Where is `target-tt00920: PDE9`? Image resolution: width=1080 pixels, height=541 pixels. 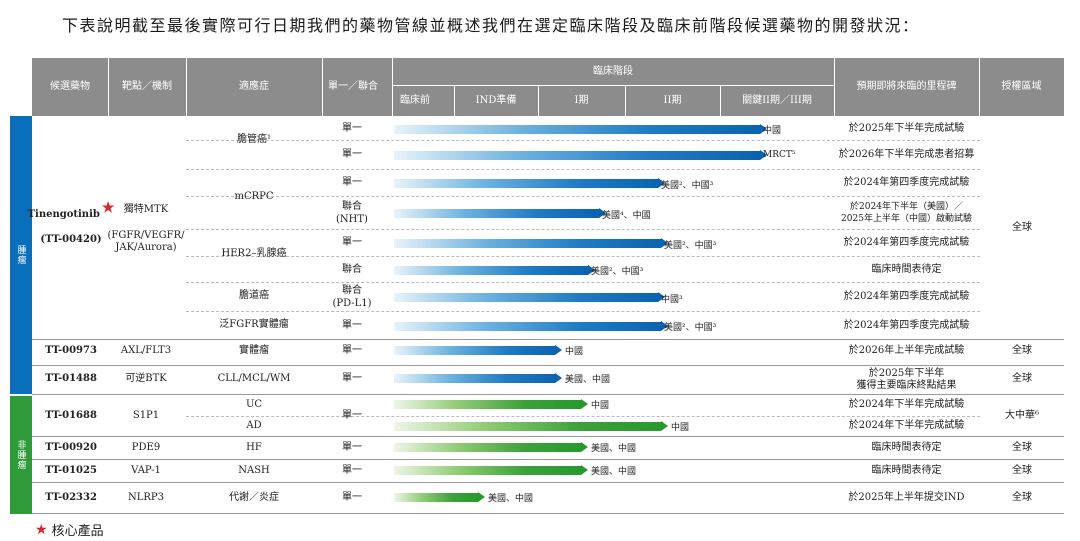
target-tt00920: PDE9 is located at coordinates (146, 447).